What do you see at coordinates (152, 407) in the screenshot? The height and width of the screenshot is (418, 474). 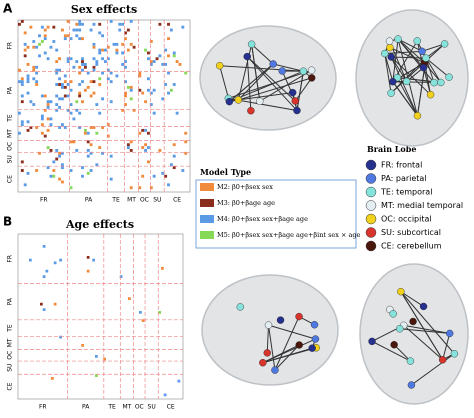 I see `col-label: SU` at bounding box center [152, 407].